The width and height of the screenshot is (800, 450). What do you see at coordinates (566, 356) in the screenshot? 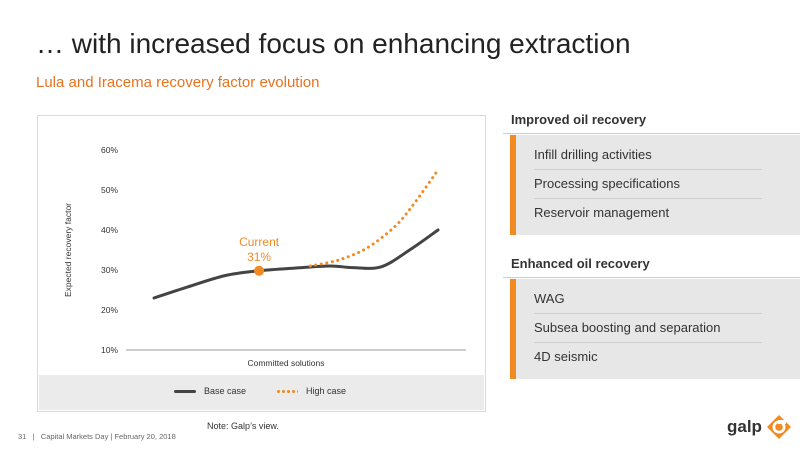
I see `list-item: 4D seismic` at bounding box center [566, 356].